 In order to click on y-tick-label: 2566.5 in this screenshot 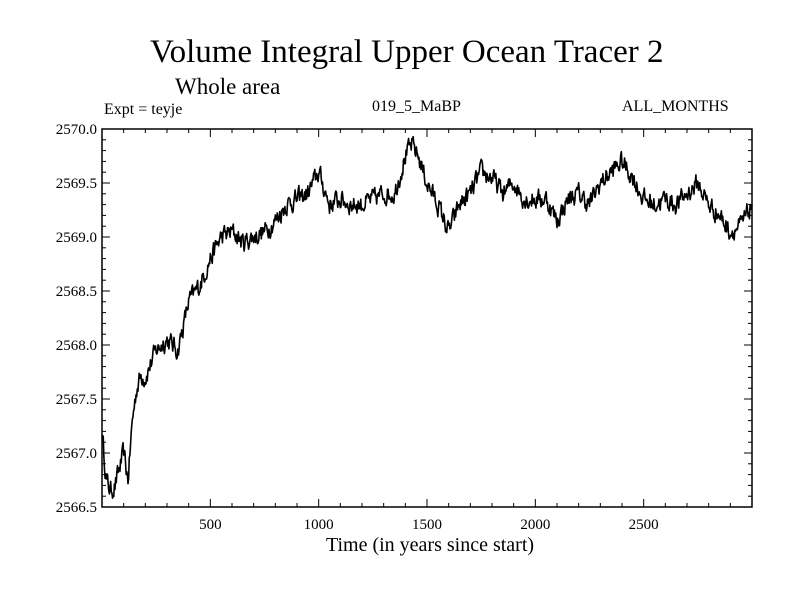, I will do `click(76, 508)`.